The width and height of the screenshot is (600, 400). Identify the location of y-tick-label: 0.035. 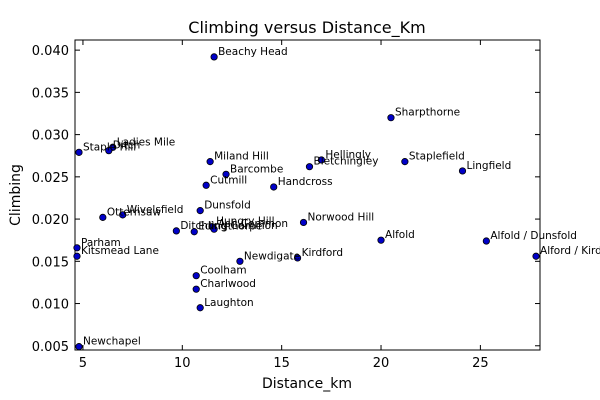
(50, 93).